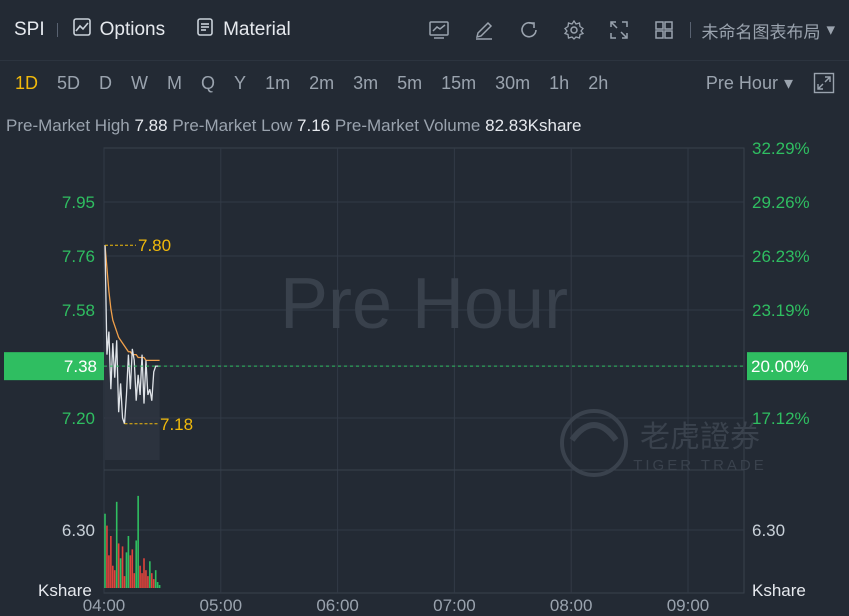 The height and width of the screenshot is (616, 849). Describe the element at coordinates (779, 590) in the screenshot. I see `volume-unit-right: Kshare` at that location.